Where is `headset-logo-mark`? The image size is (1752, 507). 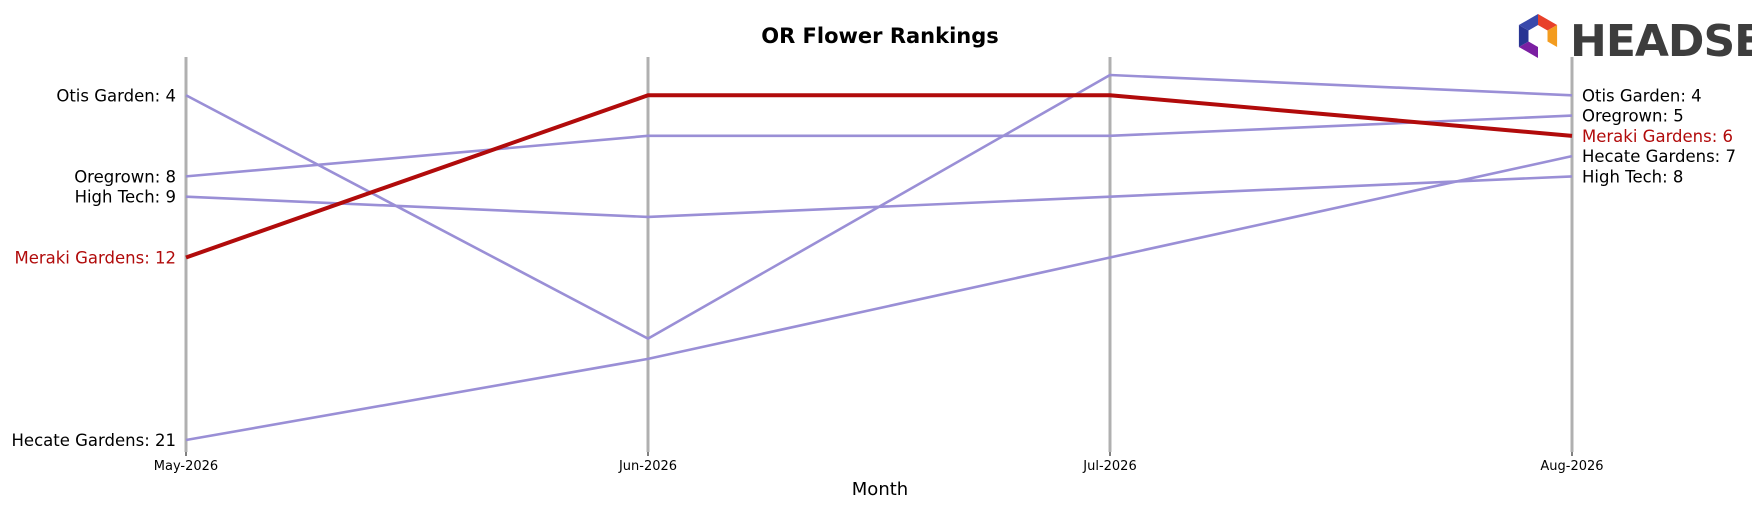
headset-logo-mark is located at coordinates (1538, 36).